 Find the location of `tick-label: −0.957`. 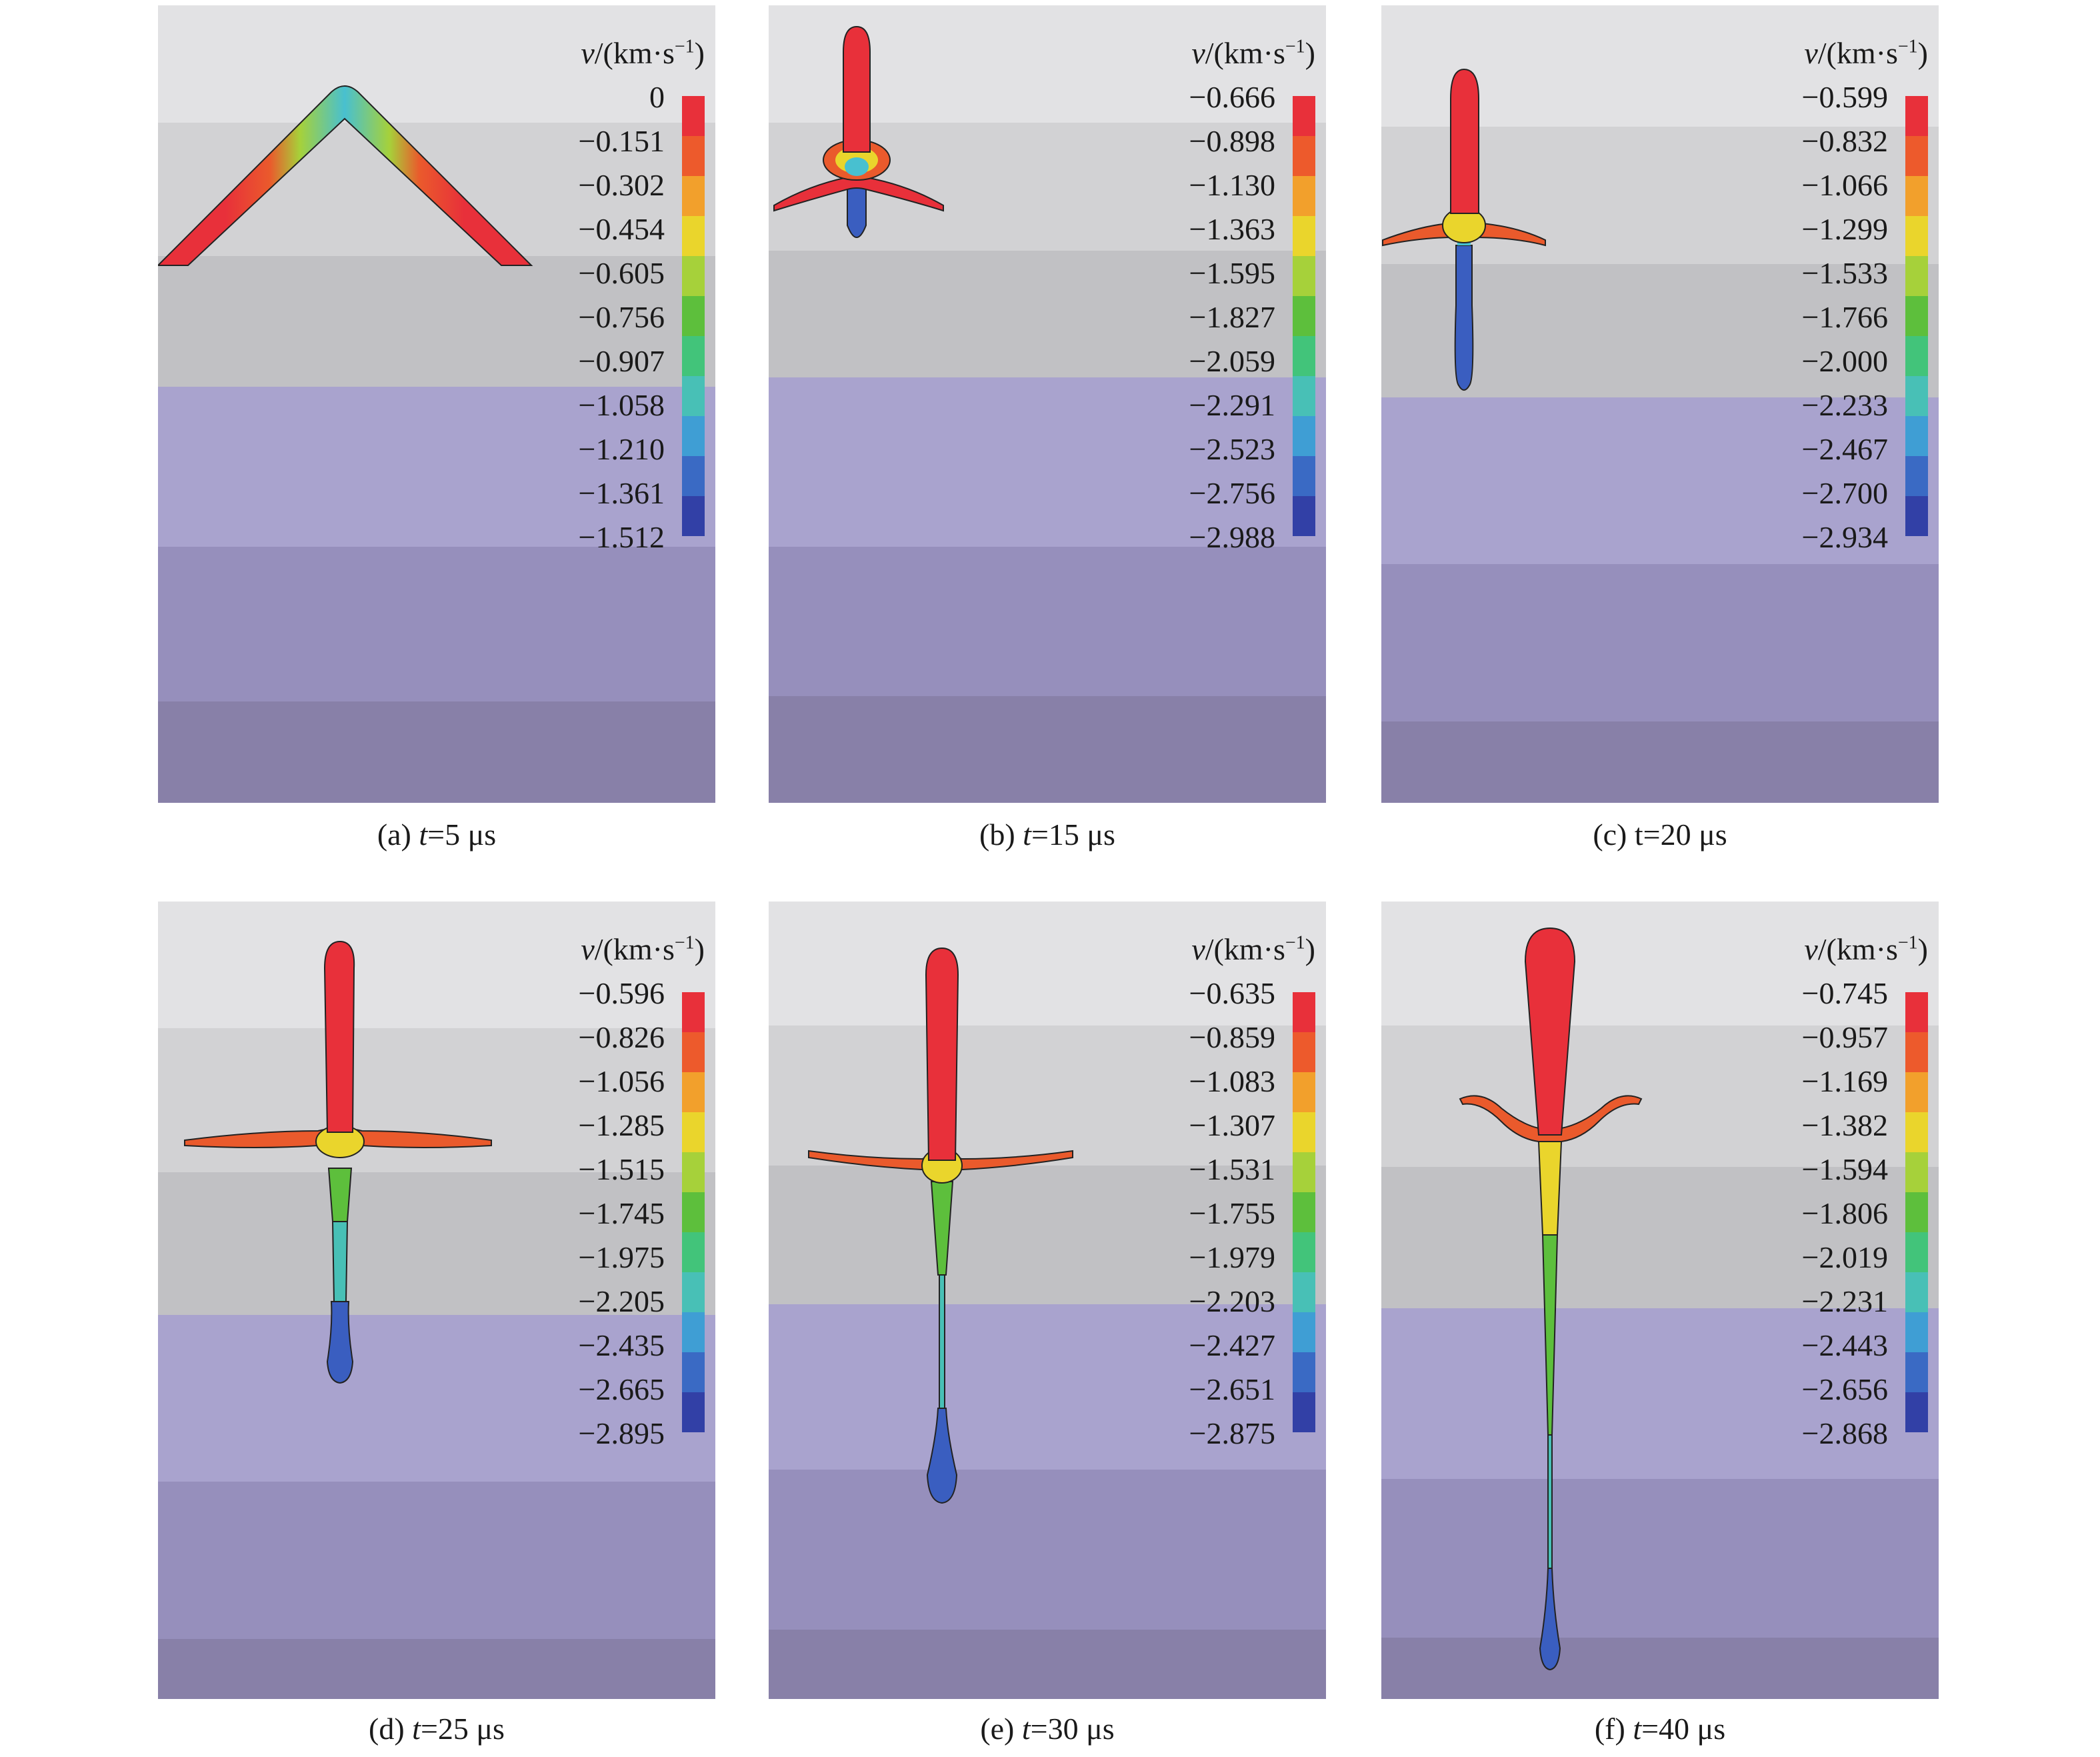

tick-label: −0.957 is located at coordinates (1844, 1037).